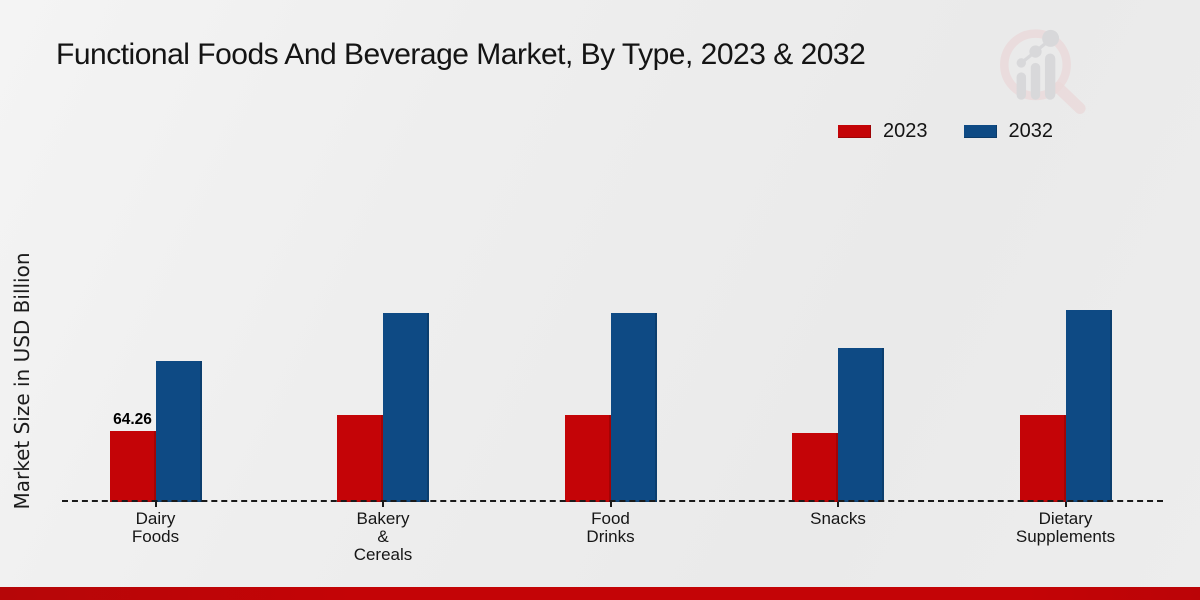 The height and width of the screenshot is (600, 1200). I want to click on bar-2023-snacks, so click(815, 467).